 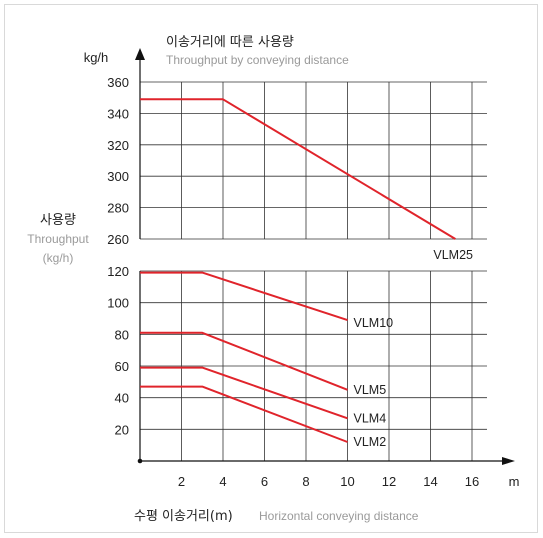 I want to click on y-tick-label: 320, so click(x=118, y=145).